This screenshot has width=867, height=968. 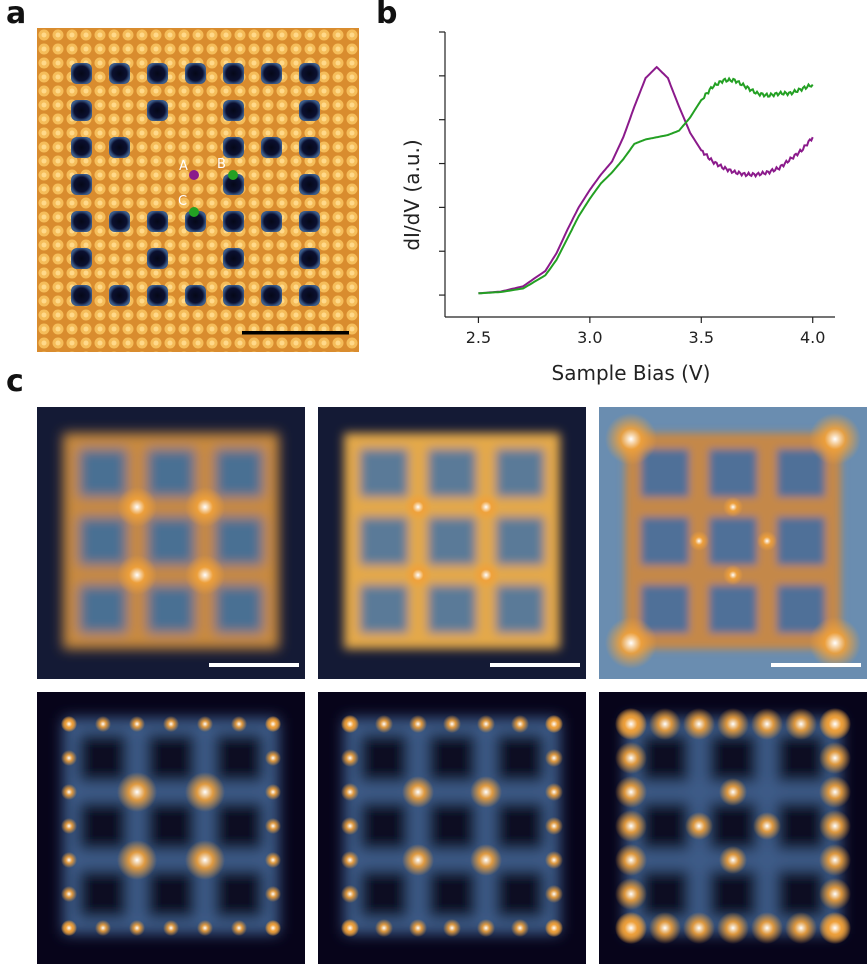 What do you see at coordinates (295, 333) in the screenshot?
I see `scale-bar-a` at bounding box center [295, 333].